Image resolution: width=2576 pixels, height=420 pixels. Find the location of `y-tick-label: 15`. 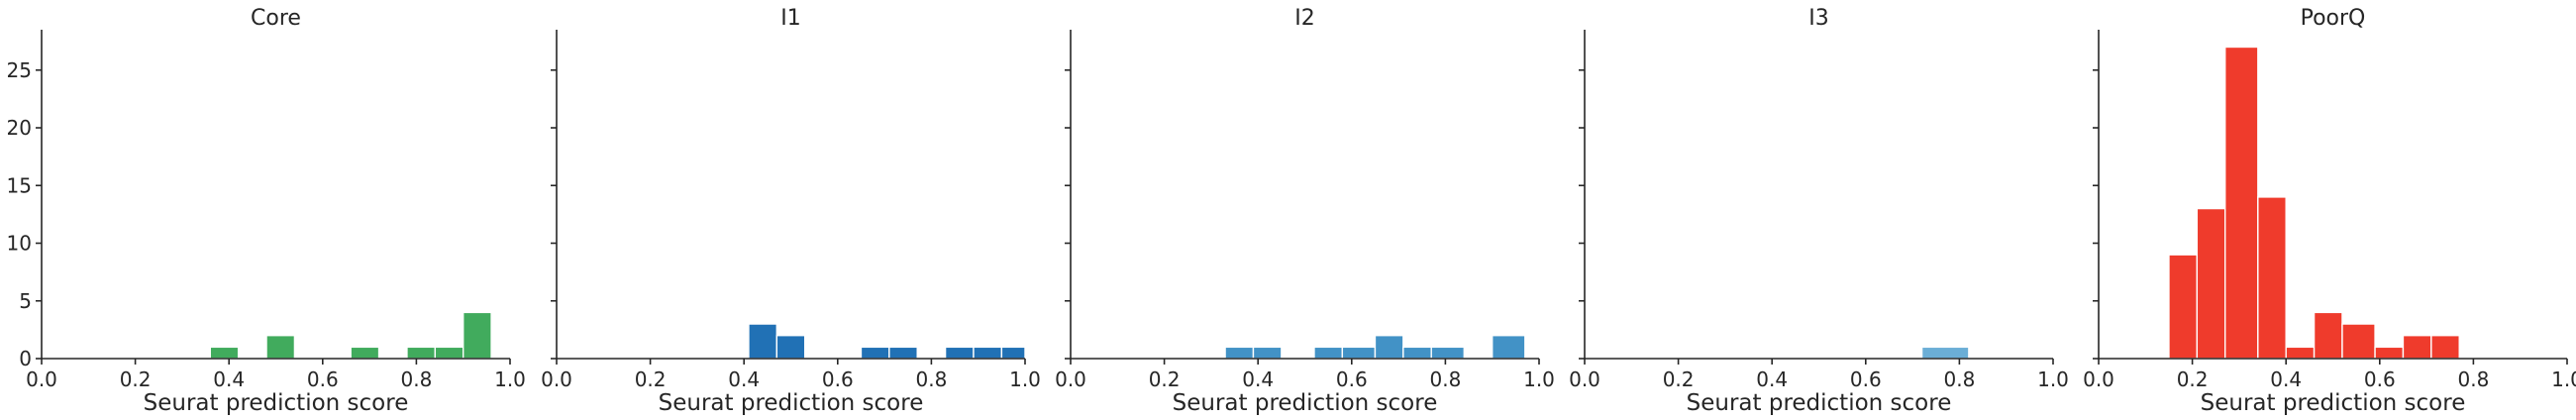

y-tick-label: 15 is located at coordinates (19, 185).